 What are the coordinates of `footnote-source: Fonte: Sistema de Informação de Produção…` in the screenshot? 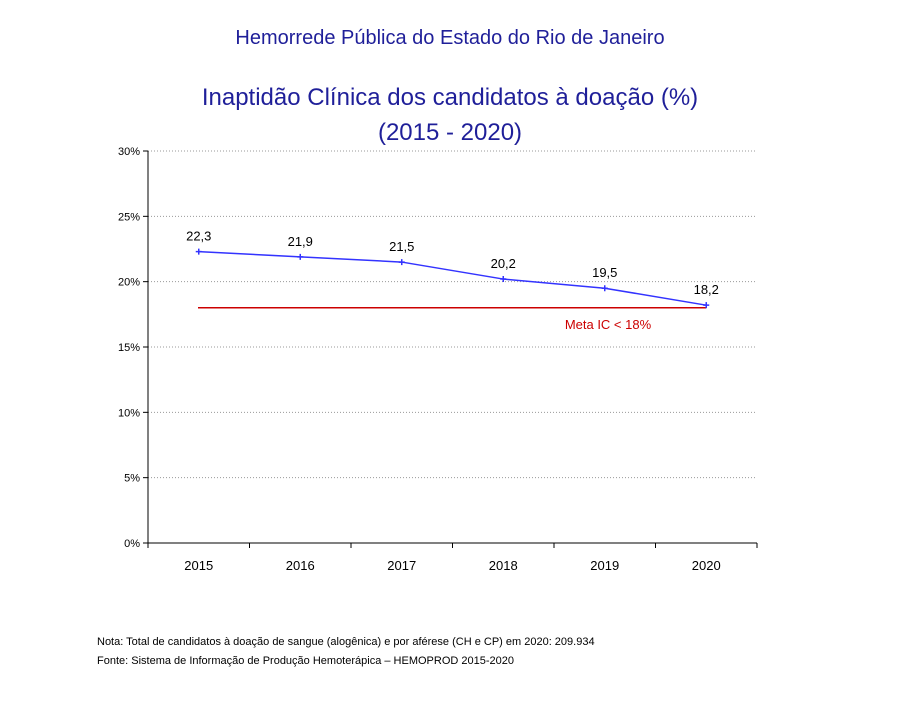 It's located at (305, 661).